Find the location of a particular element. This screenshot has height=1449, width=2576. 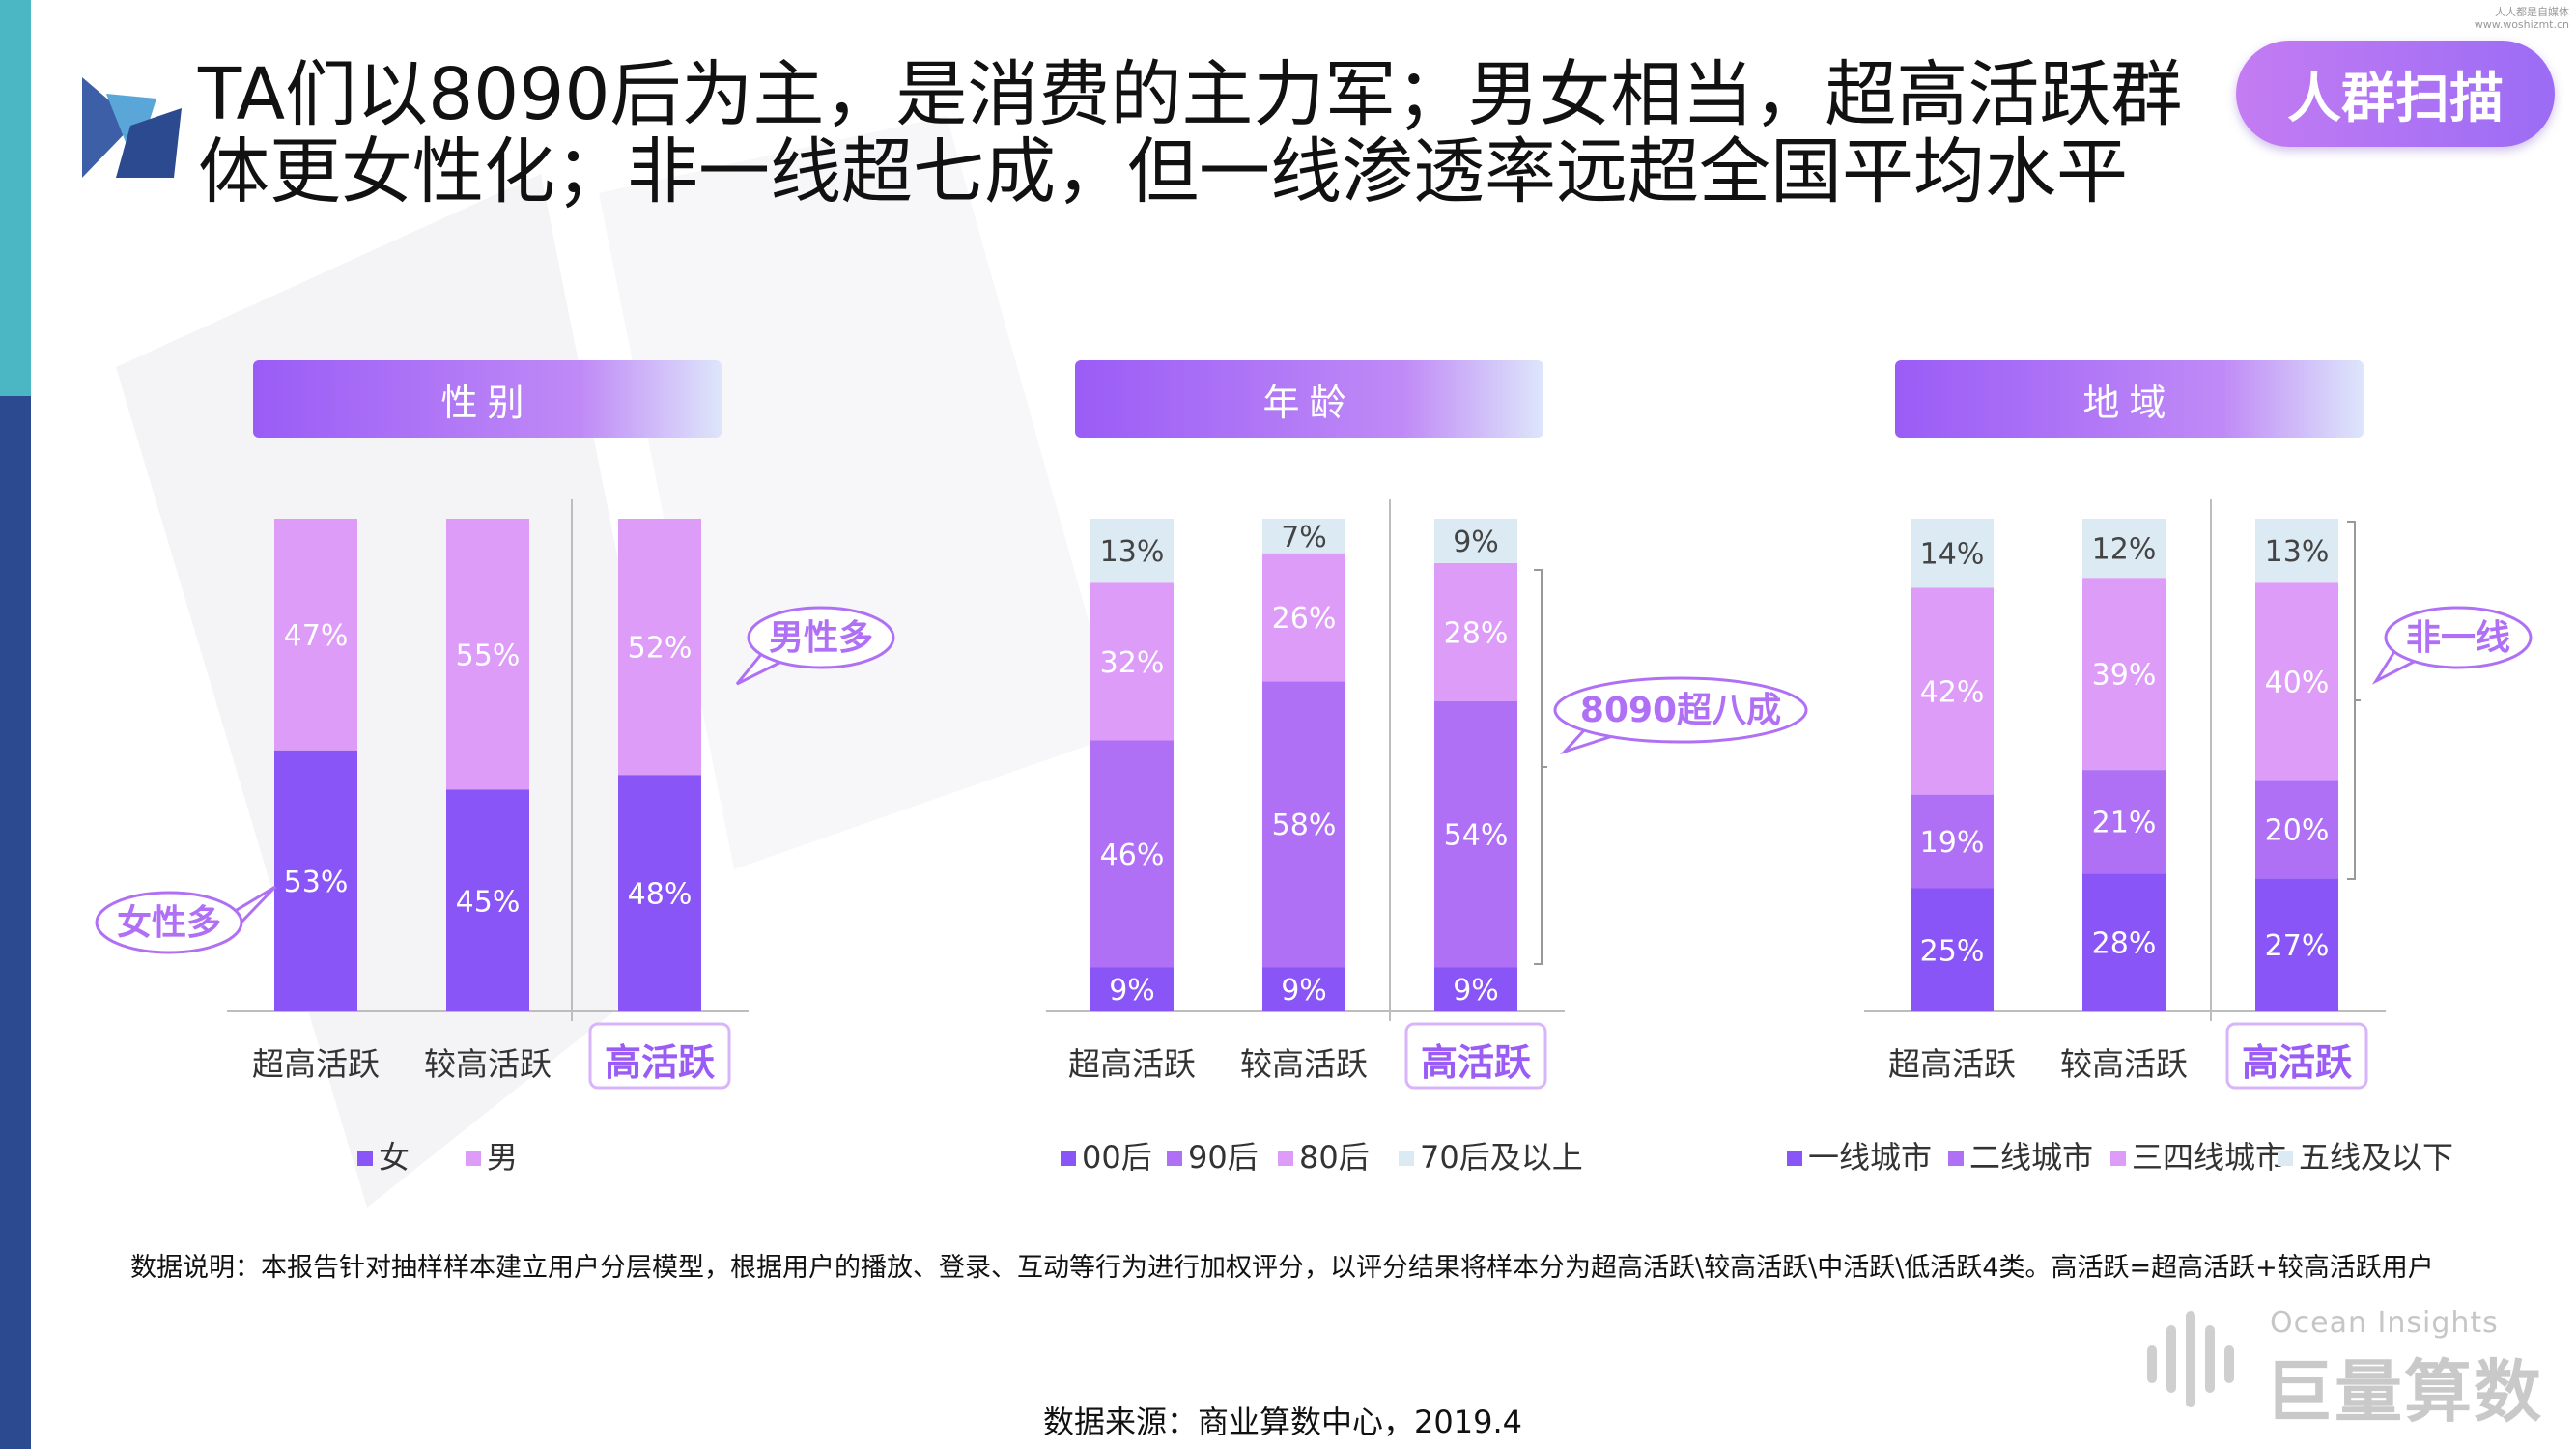

data-label: 14% is located at coordinates (1952, 555).